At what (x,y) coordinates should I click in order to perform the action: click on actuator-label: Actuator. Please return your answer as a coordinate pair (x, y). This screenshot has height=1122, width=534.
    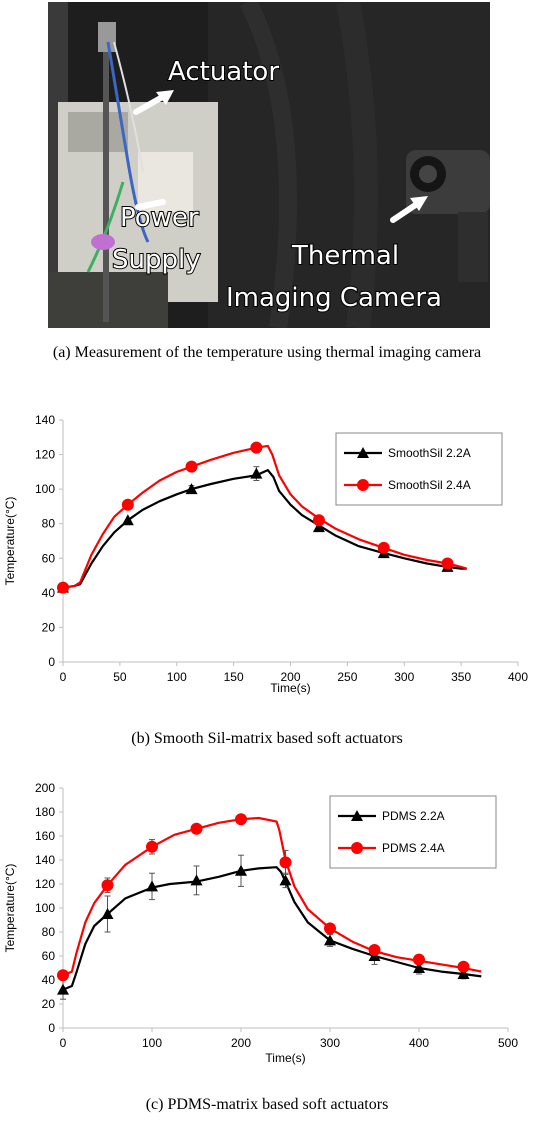
    Looking at the image, I should click on (223, 72).